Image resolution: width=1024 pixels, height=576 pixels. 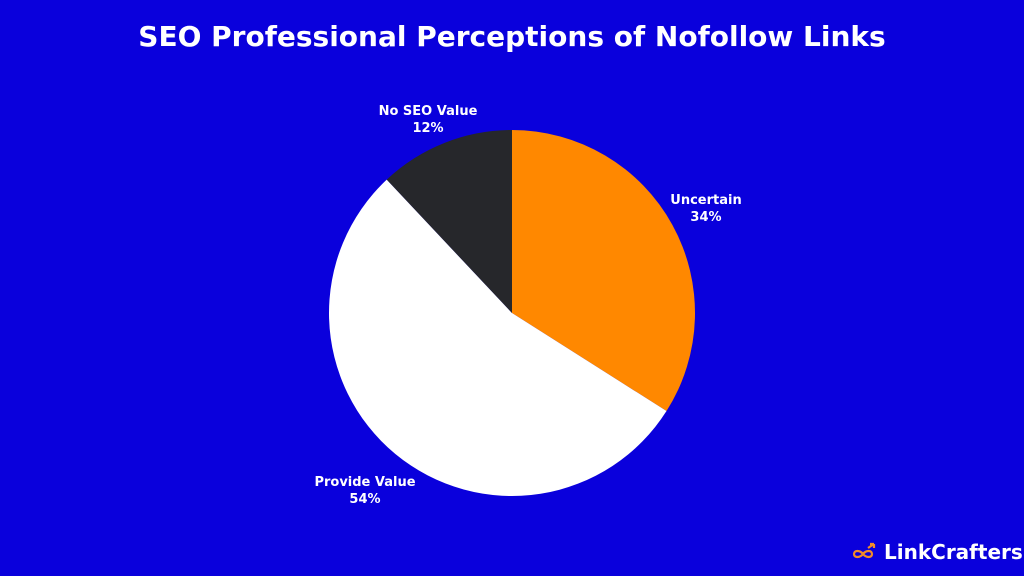 What do you see at coordinates (449, 221) in the screenshot?
I see `pie-slice-no-seo-value` at bounding box center [449, 221].